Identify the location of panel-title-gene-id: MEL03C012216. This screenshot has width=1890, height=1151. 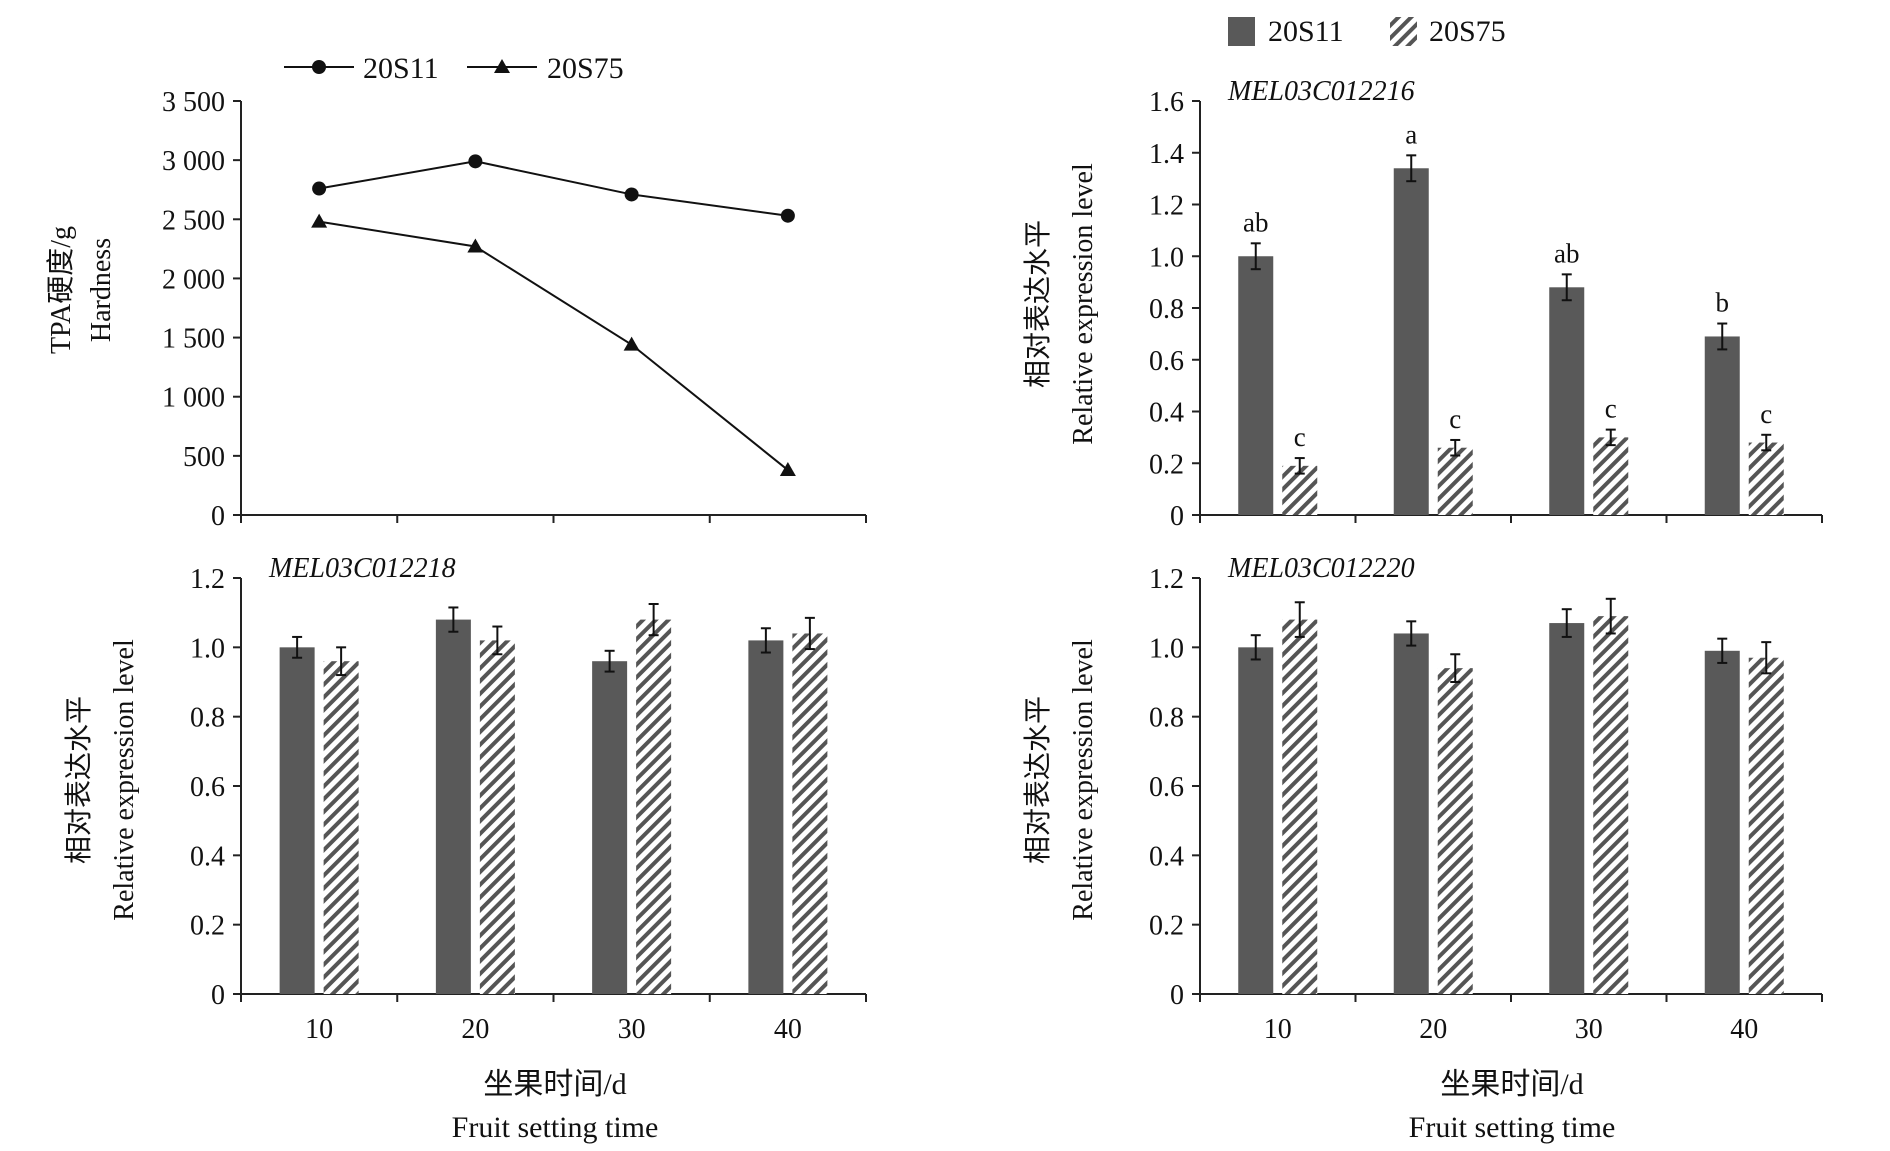
(1321, 91).